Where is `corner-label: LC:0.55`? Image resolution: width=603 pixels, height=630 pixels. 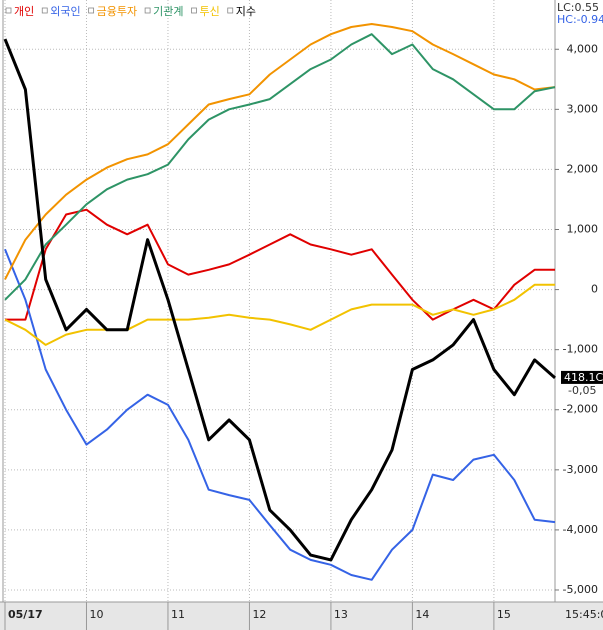 corner-label: LC:0.55 is located at coordinates (578, 7).